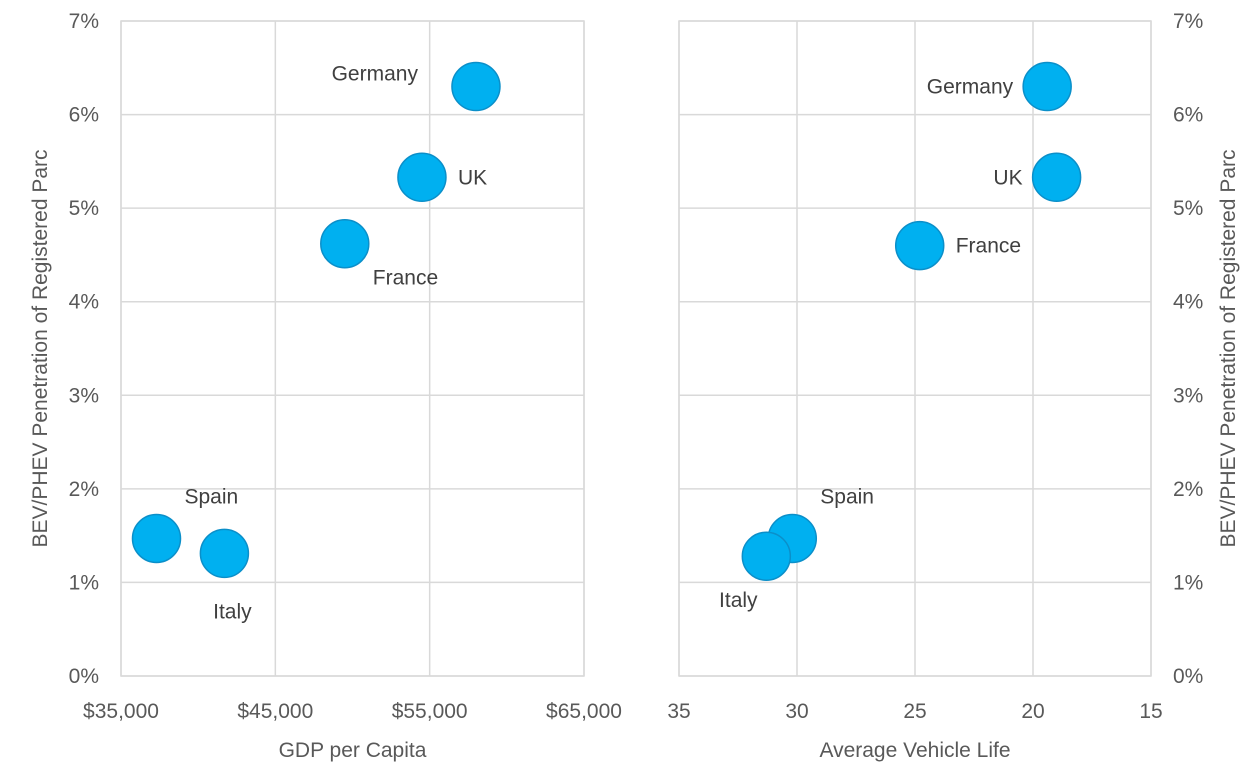  I want to click on panel-1-point-label-spain: Spain, so click(211, 496).